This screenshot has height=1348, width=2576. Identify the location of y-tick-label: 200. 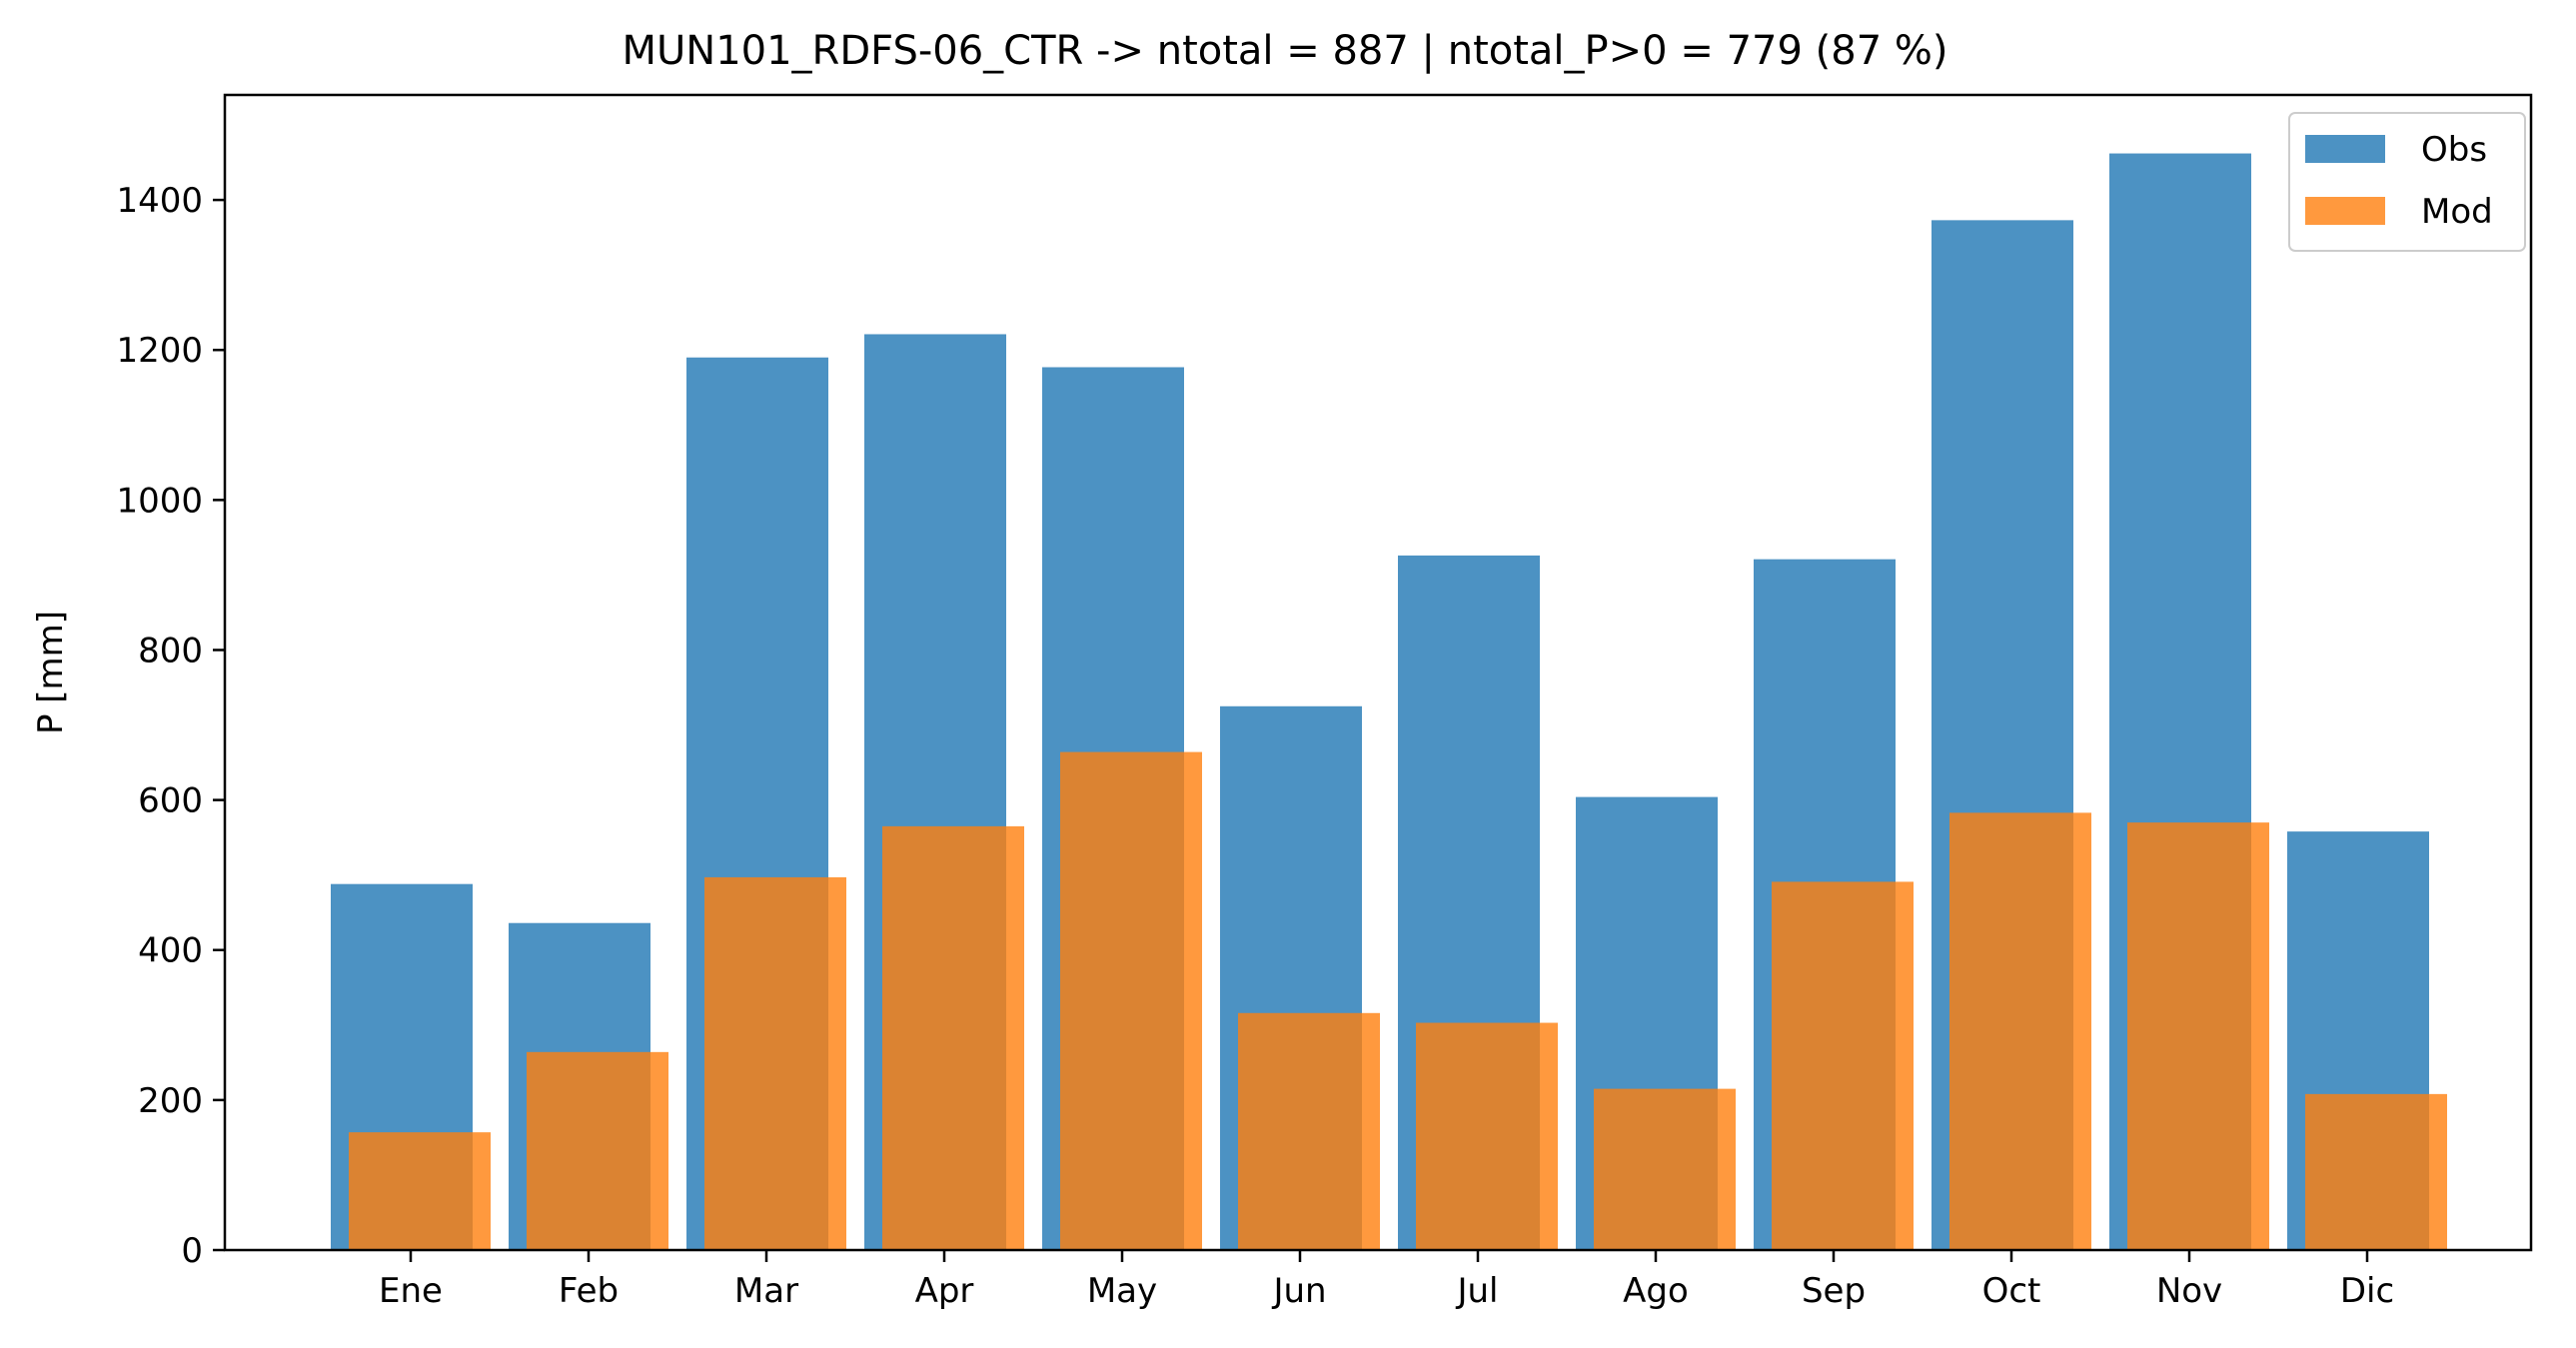
(170, 1101).